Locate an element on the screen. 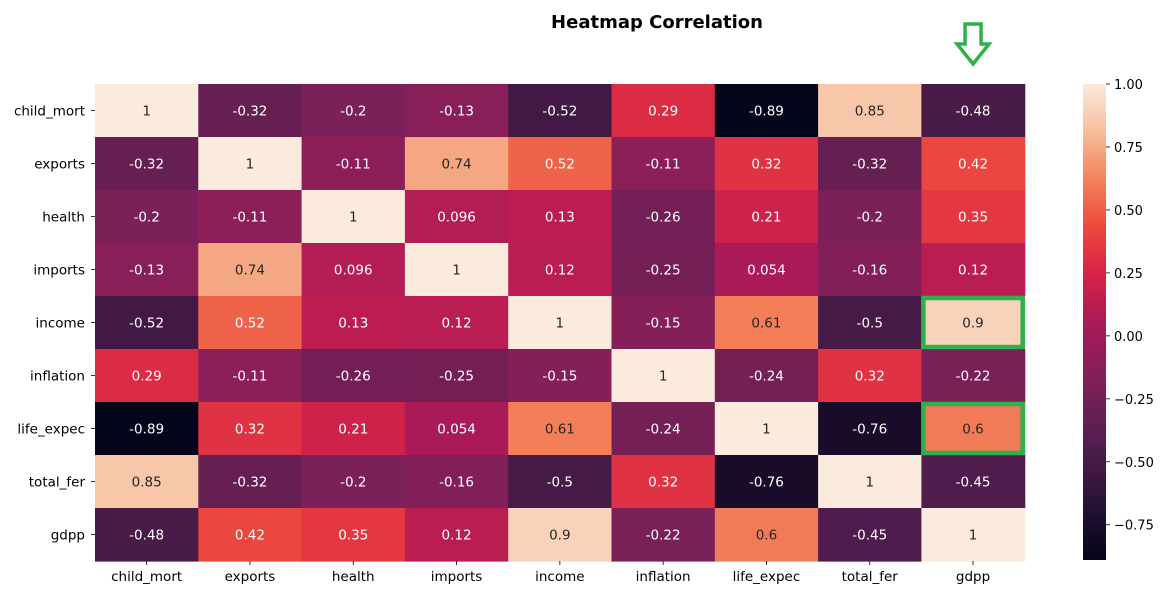 The width and height of the screenshot is (1168, 600). y-tick-label: health is located at coordinates (63, 218).